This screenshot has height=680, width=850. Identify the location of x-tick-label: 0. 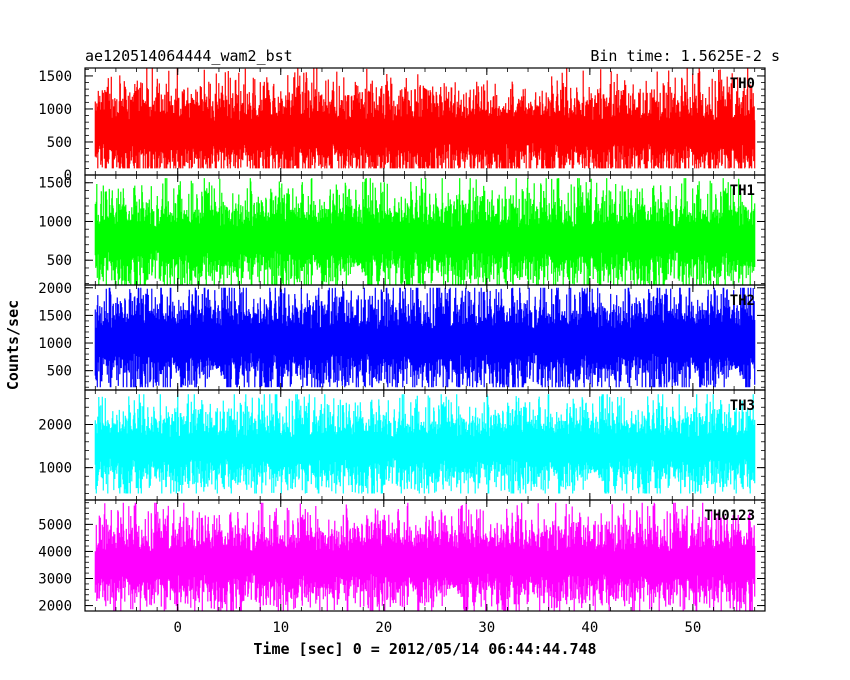
(178, 628).